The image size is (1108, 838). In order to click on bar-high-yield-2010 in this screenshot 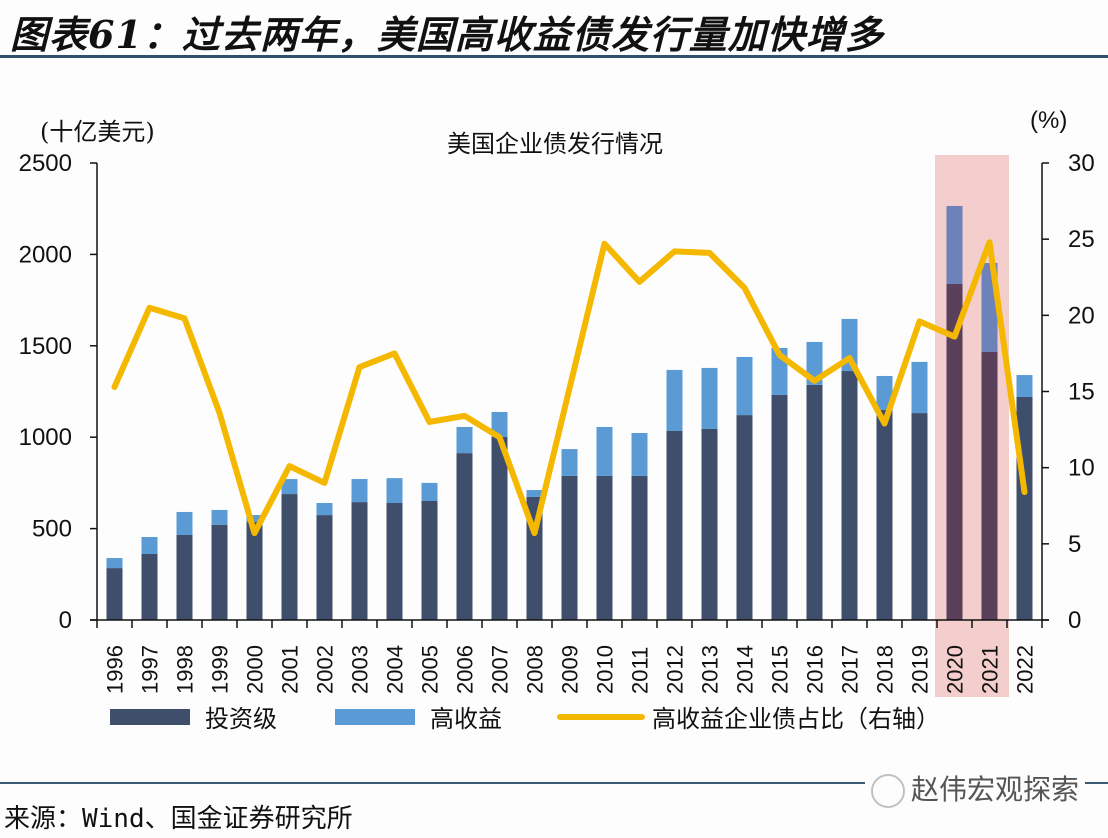, I will do `click(604, 451)`.